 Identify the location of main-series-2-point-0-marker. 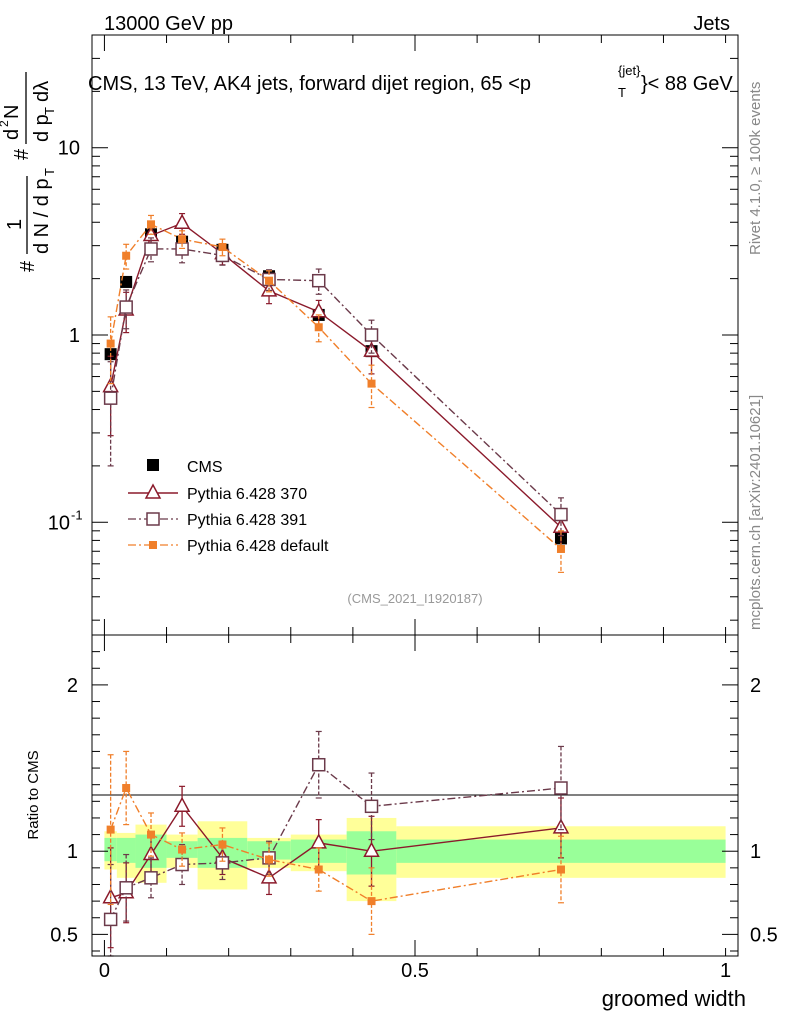
(110, 398).